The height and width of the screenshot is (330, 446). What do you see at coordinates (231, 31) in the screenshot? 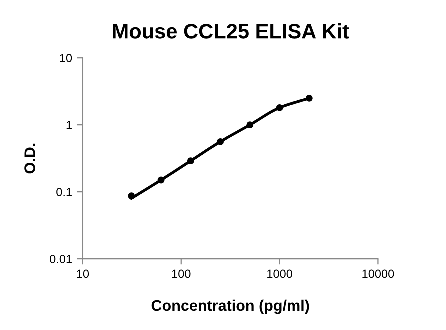
I see `chart-title: Mouse CCL25 ELISA Kit` at bounding box center [231, 31].